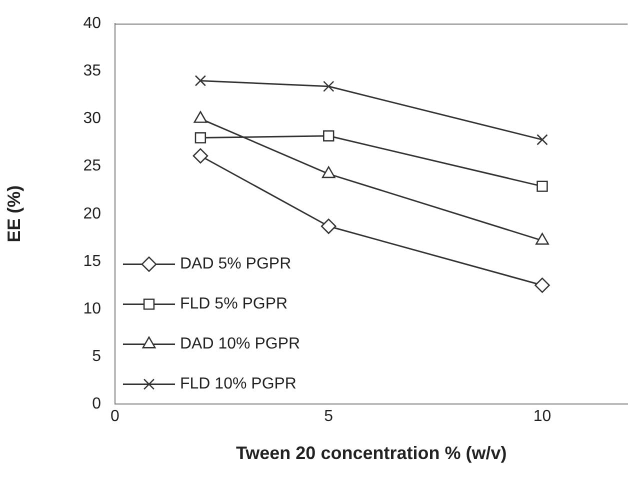 This screenshot has height=477, width=636. I want to click on x-tick-label: 10, so click(542, 417).